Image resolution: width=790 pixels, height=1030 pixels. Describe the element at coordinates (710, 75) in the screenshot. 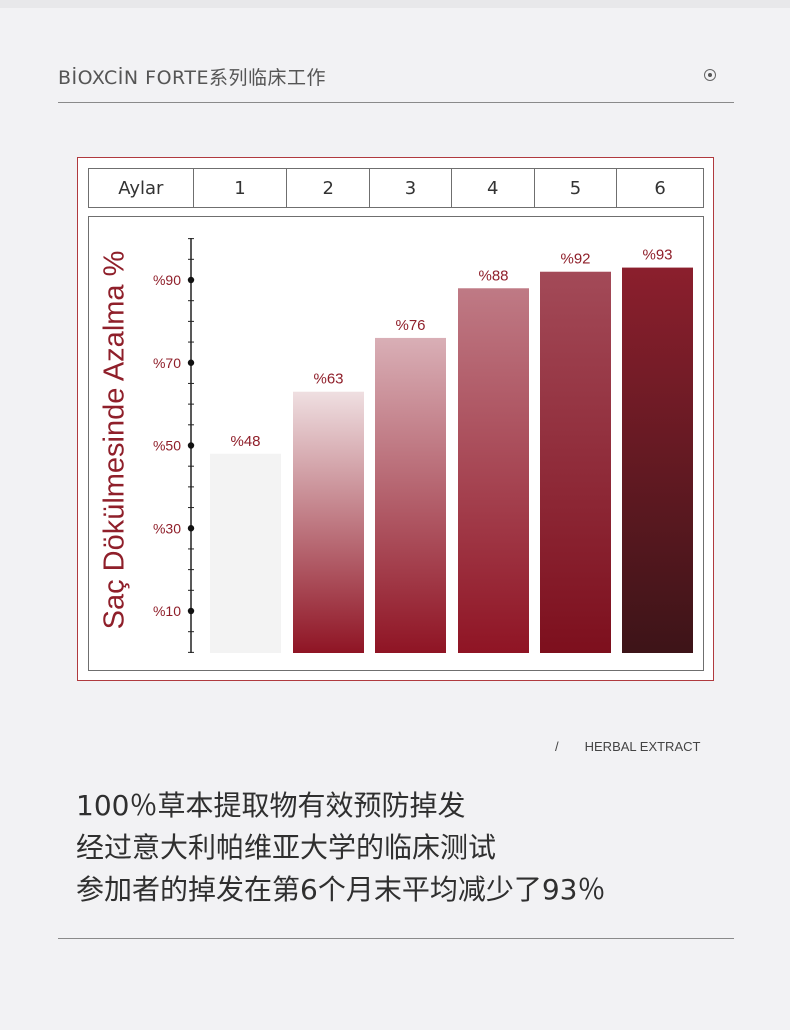

I see `radio-target-icon` at that location.